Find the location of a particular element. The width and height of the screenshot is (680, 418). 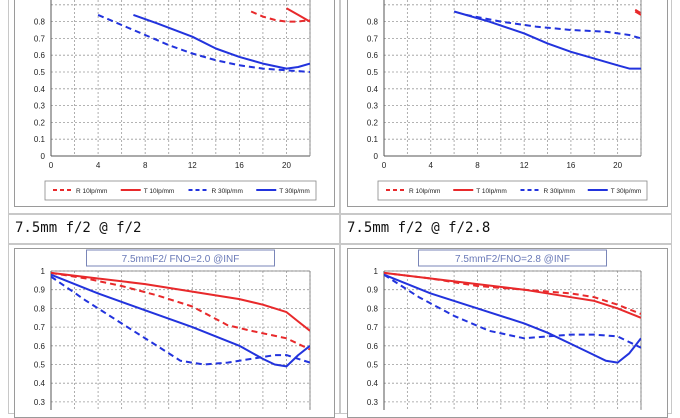

chart-title: 7.5mmF2/ FNO=2.0 @INF is located at coordinates (181, 259).